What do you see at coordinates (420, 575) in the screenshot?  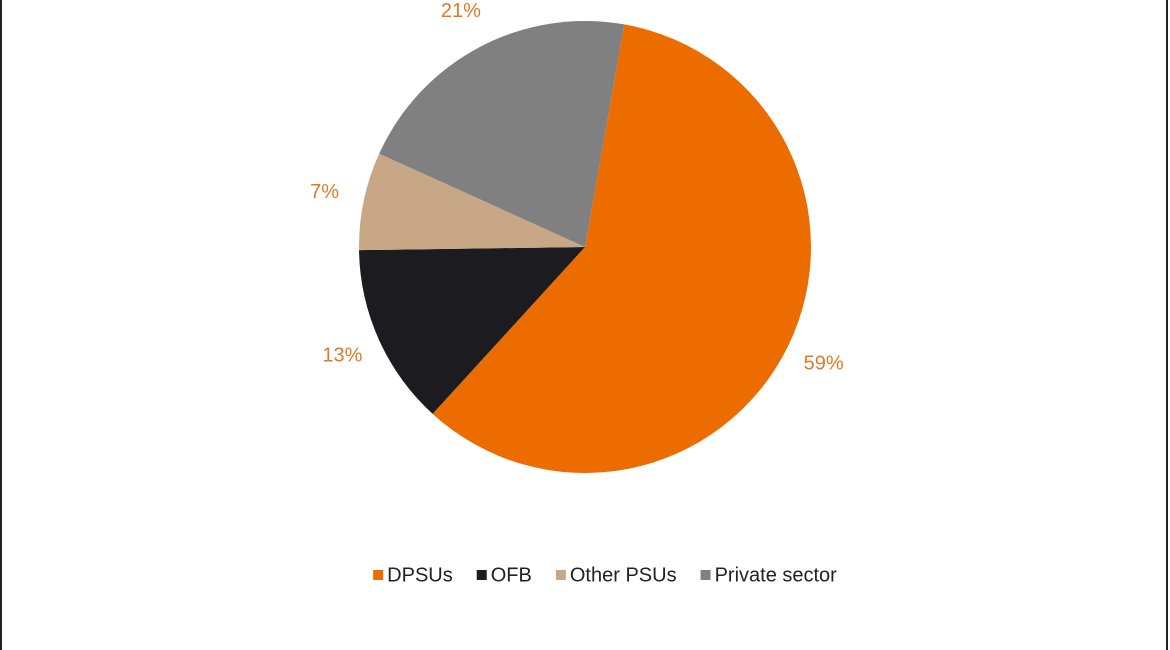 I see `legend-label: DPSUs` at bounding box center [420, 575].